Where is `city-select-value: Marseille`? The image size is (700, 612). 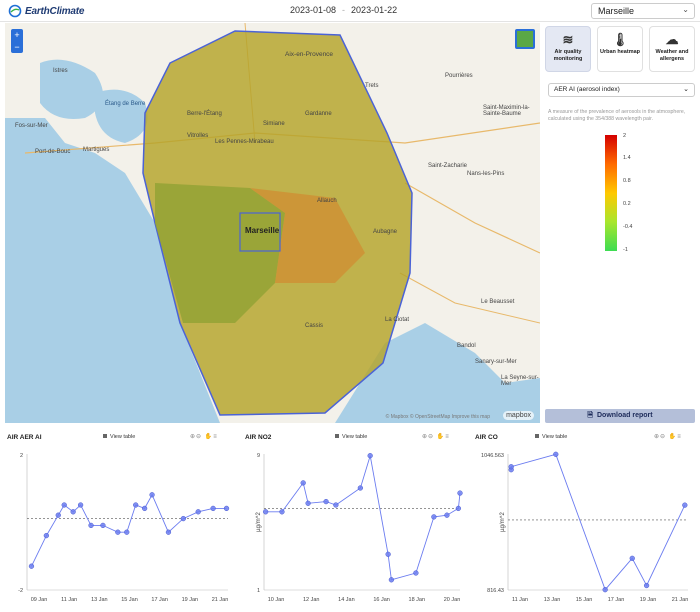
city-select-value: Marseille is located at coordinates (616, 11).